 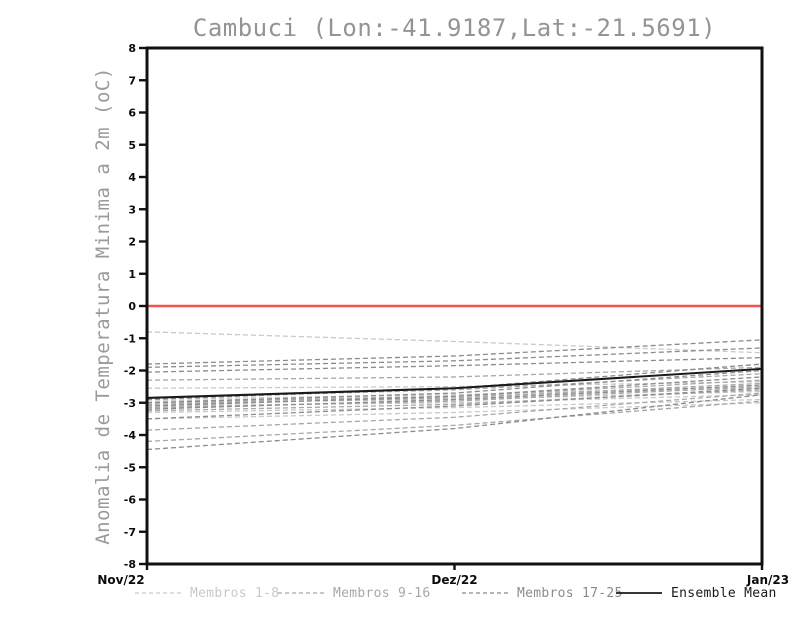 I want to click on y-axis-tick-label: -8, so click(x=130, y=564).